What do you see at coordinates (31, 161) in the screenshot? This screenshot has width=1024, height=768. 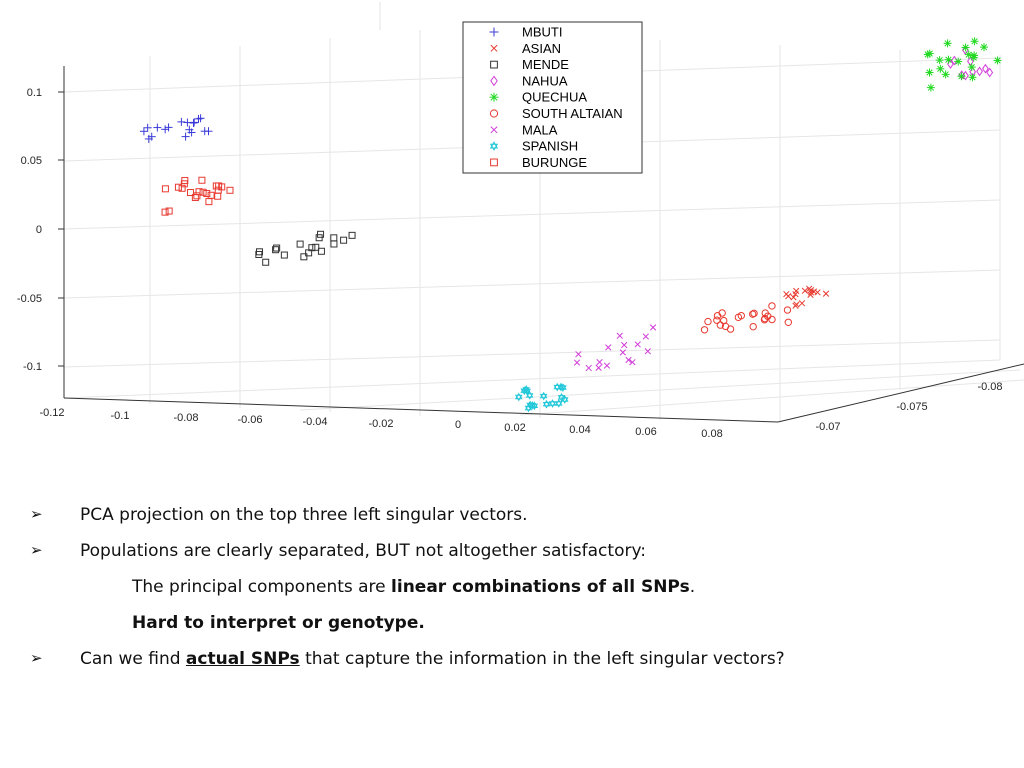 I see `z-tick-label: 0.05` at bounding box center [31, 161].